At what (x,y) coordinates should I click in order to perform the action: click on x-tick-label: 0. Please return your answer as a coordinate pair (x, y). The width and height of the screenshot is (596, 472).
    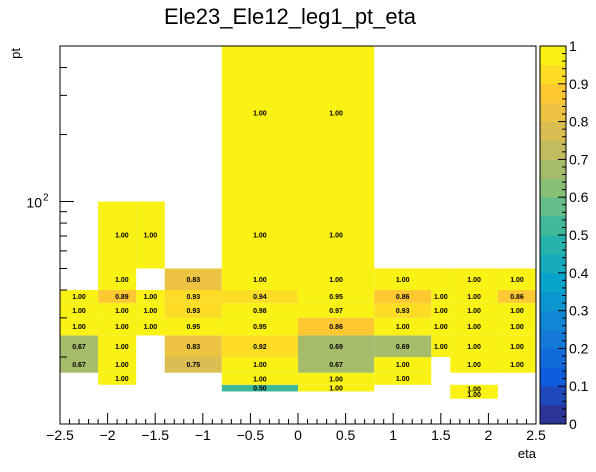
    Looking at the image, I should click on (298, 435).